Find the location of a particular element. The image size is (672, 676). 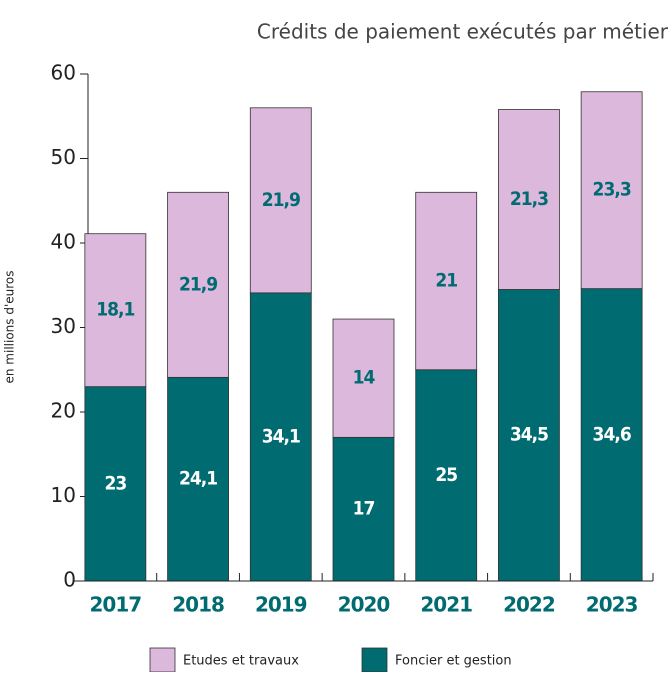

y-axis-label: en millions d'euros is located at coordinates (10, 326).